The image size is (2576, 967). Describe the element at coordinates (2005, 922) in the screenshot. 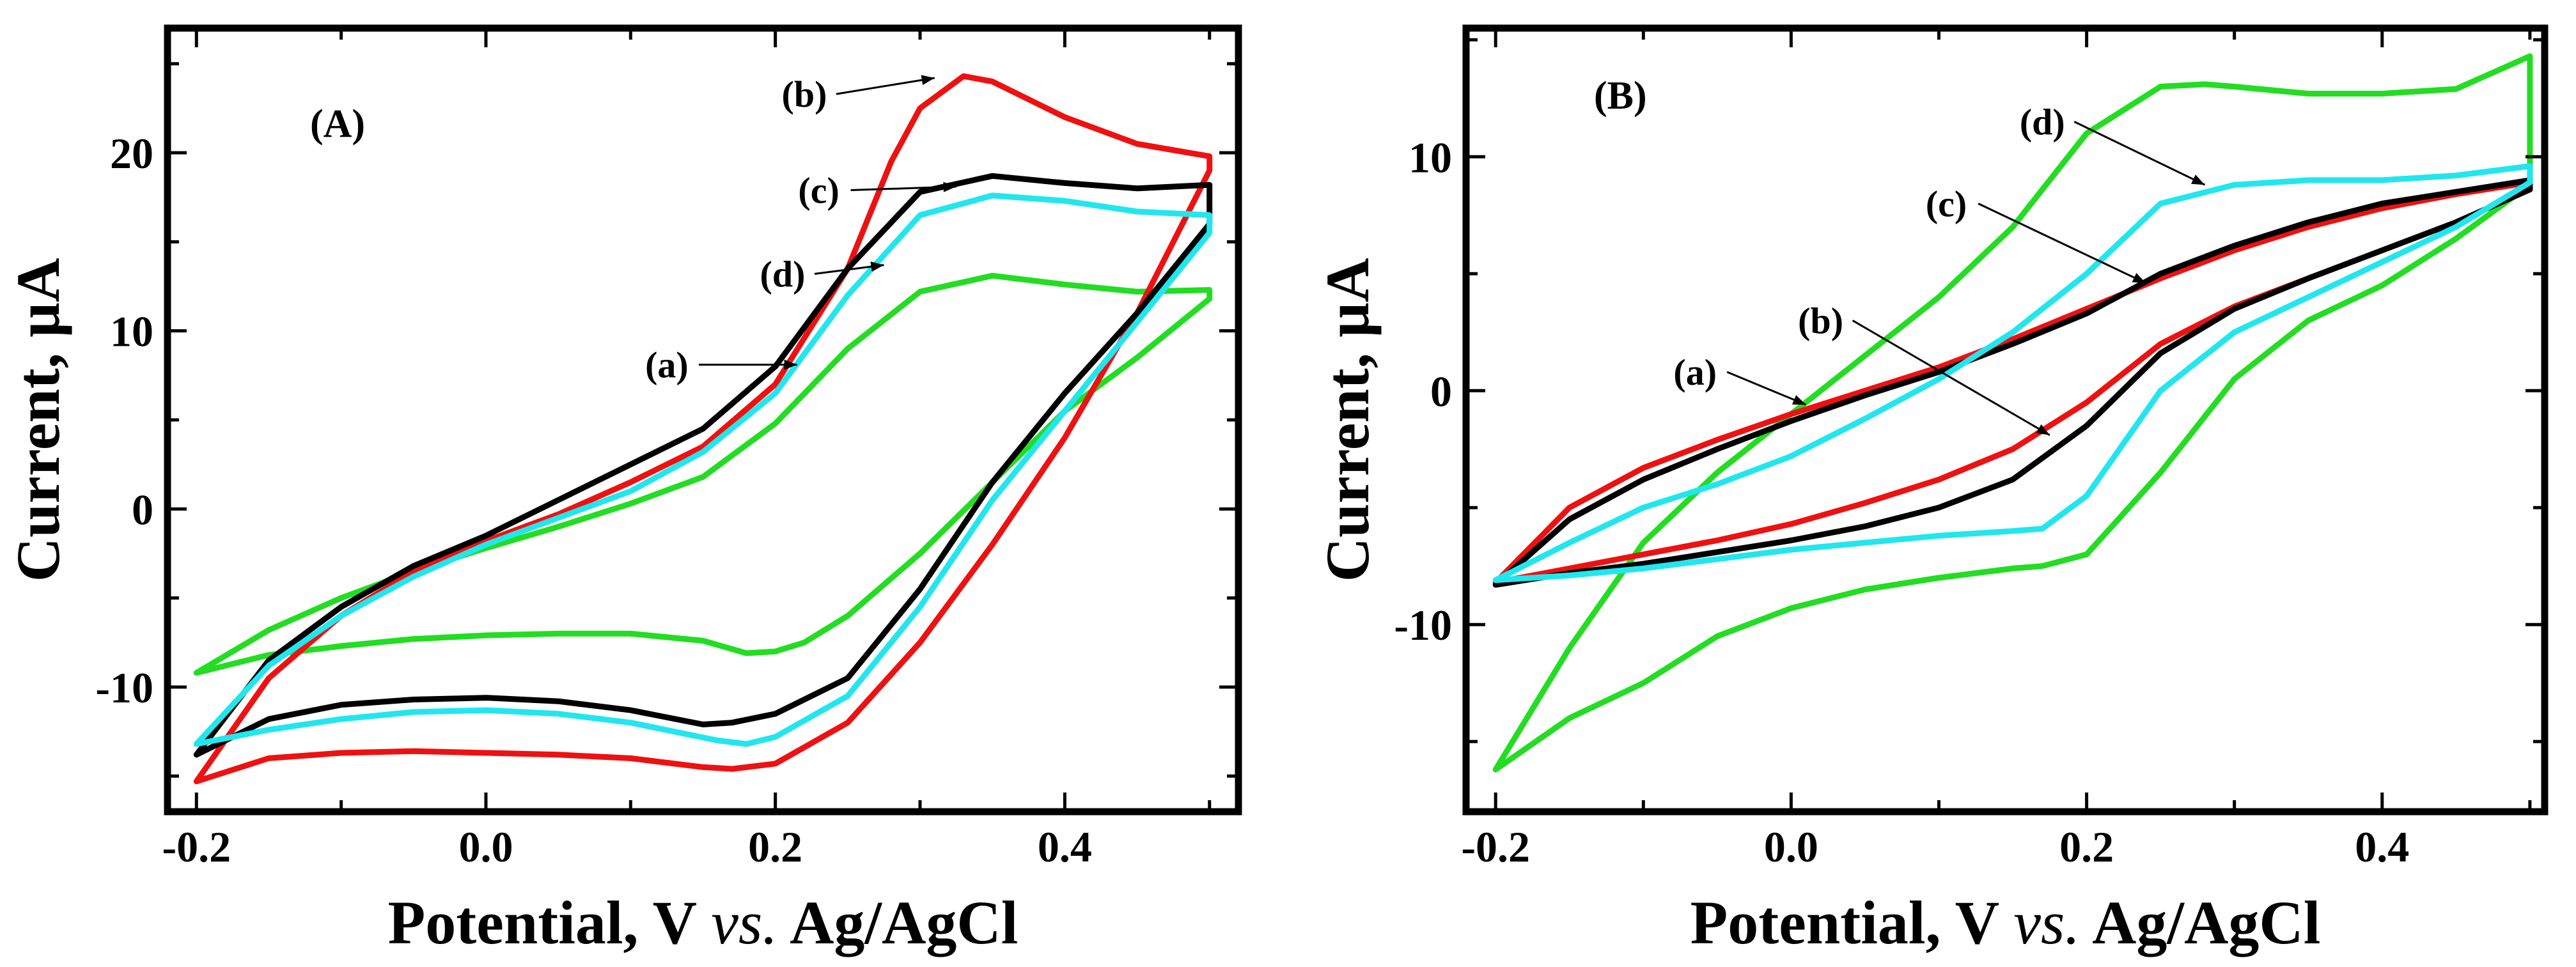

I see `x-axis-label-b: Potential, V vs. Ag/AgCl` at that location.